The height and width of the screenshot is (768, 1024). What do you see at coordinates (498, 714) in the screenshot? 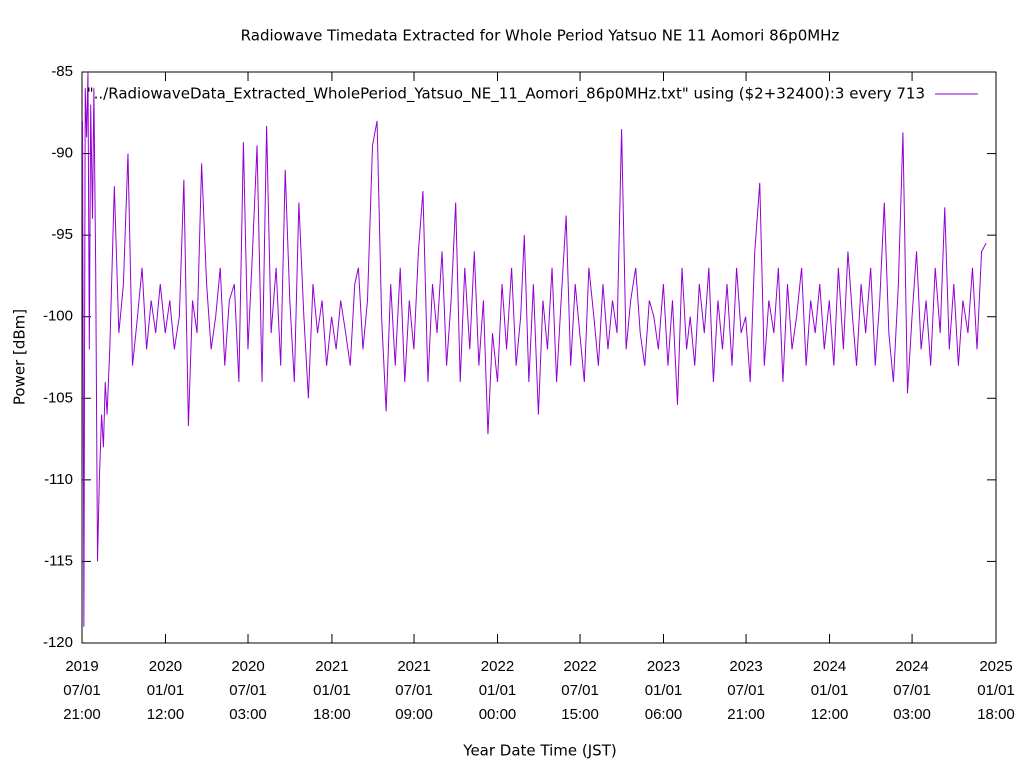
I see `x-tick-label: 00:00` at bounding box center [498, 714].